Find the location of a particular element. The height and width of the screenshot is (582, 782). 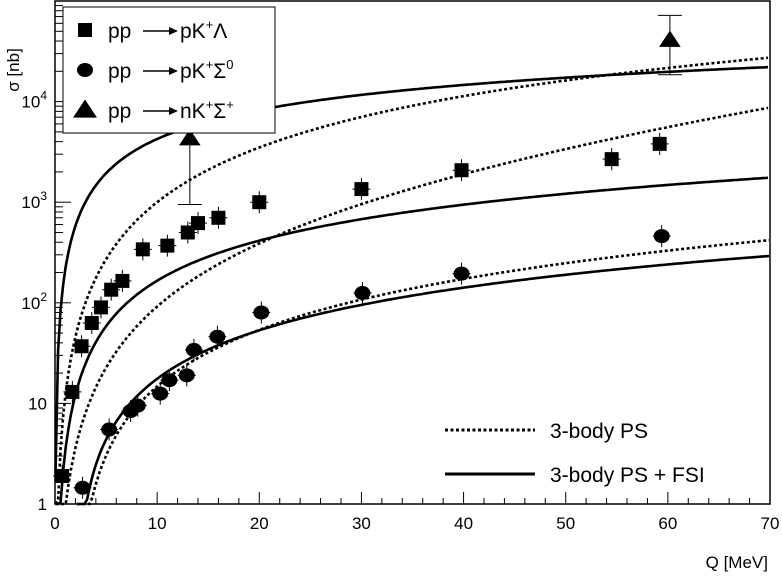

x-tick-label: 10 is located at coordinates (157, 523).